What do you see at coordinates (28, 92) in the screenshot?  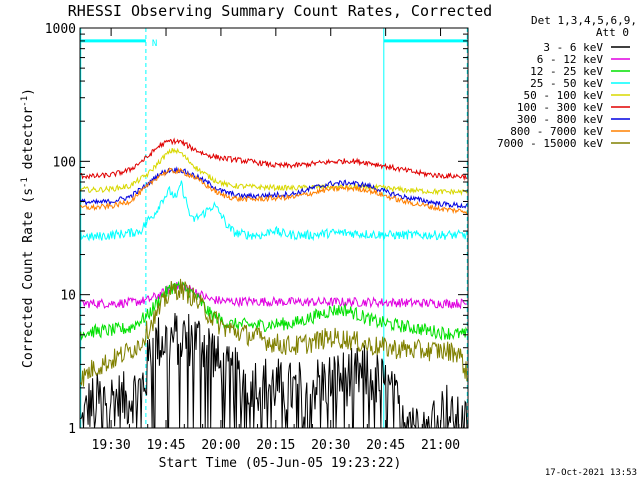 I see `y-axis-label-part3: )` at bounding box center [28, 92].